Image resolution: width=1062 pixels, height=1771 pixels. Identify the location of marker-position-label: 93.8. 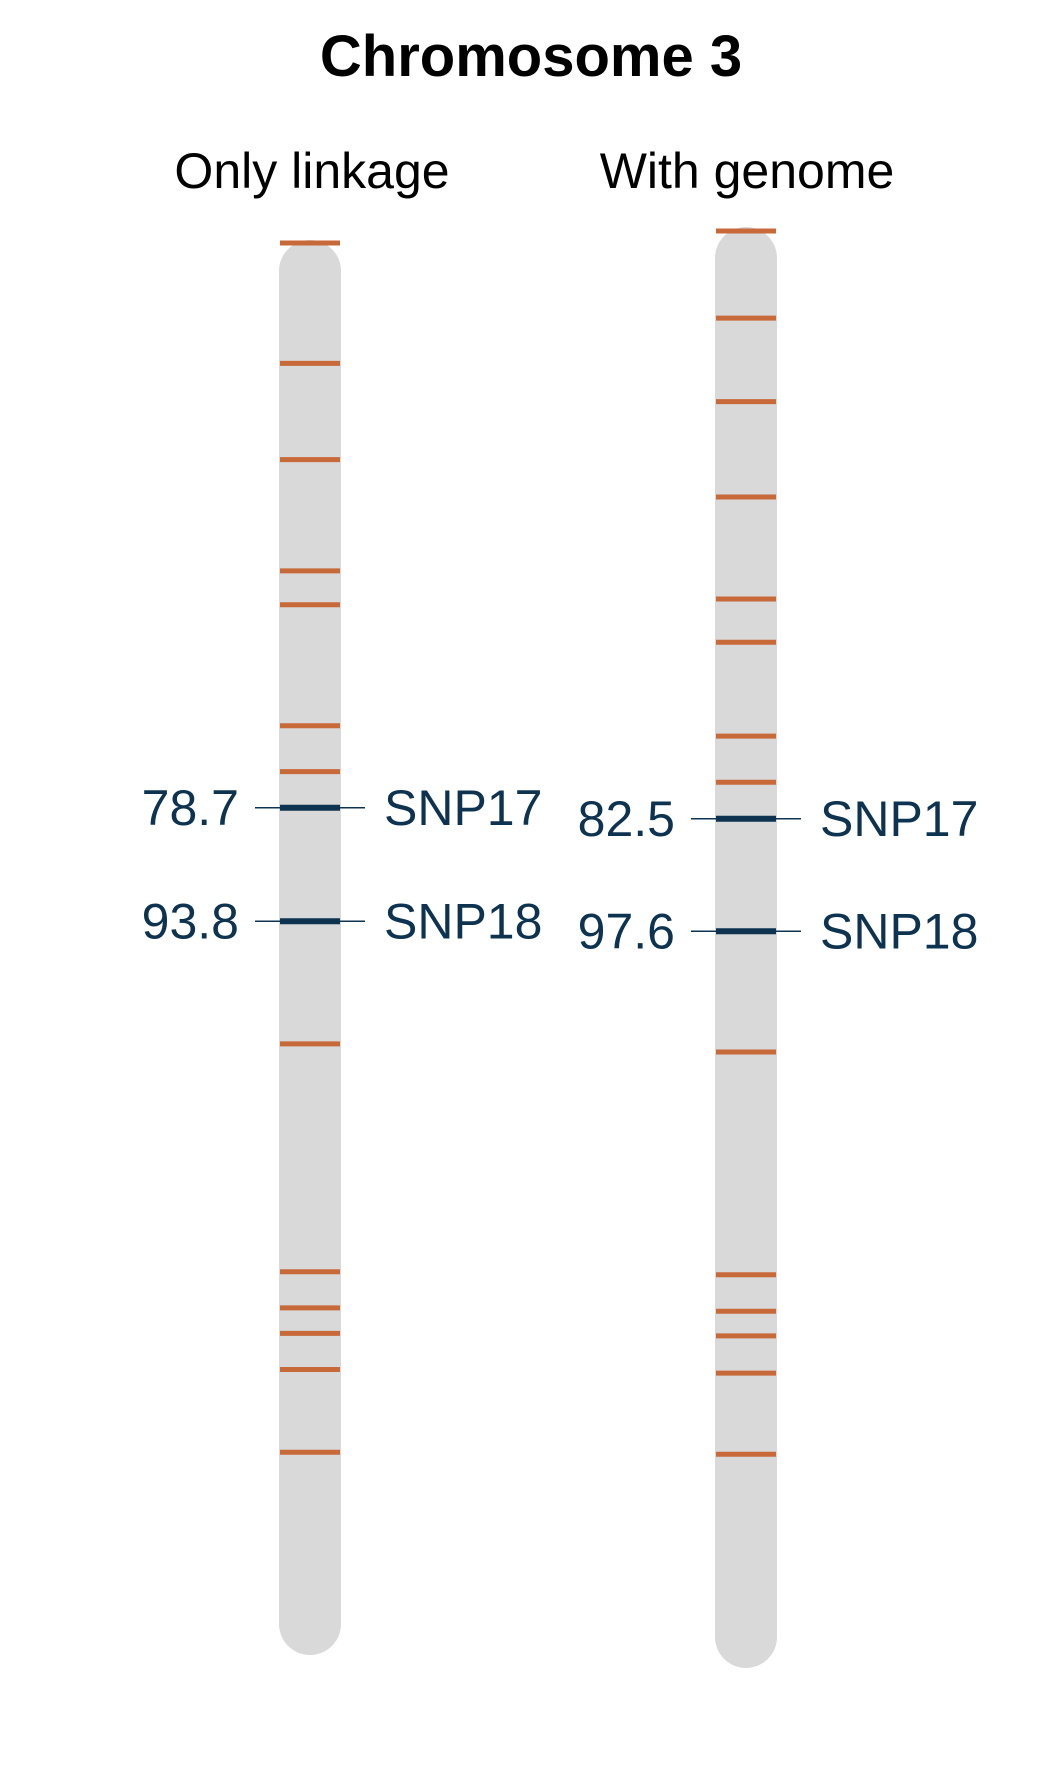
(190, 921).